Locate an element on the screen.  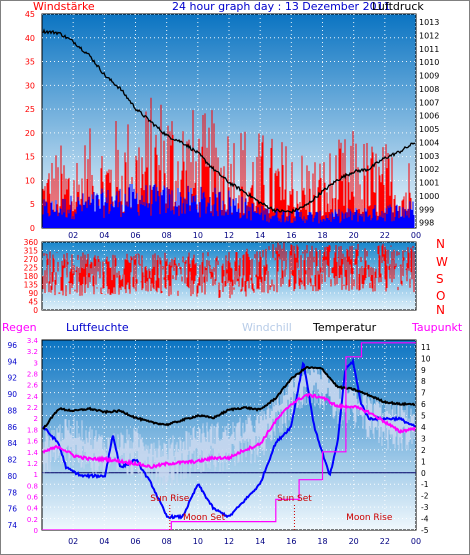
rain-tick-label: 2.6 is located at coordinates (33, 386).